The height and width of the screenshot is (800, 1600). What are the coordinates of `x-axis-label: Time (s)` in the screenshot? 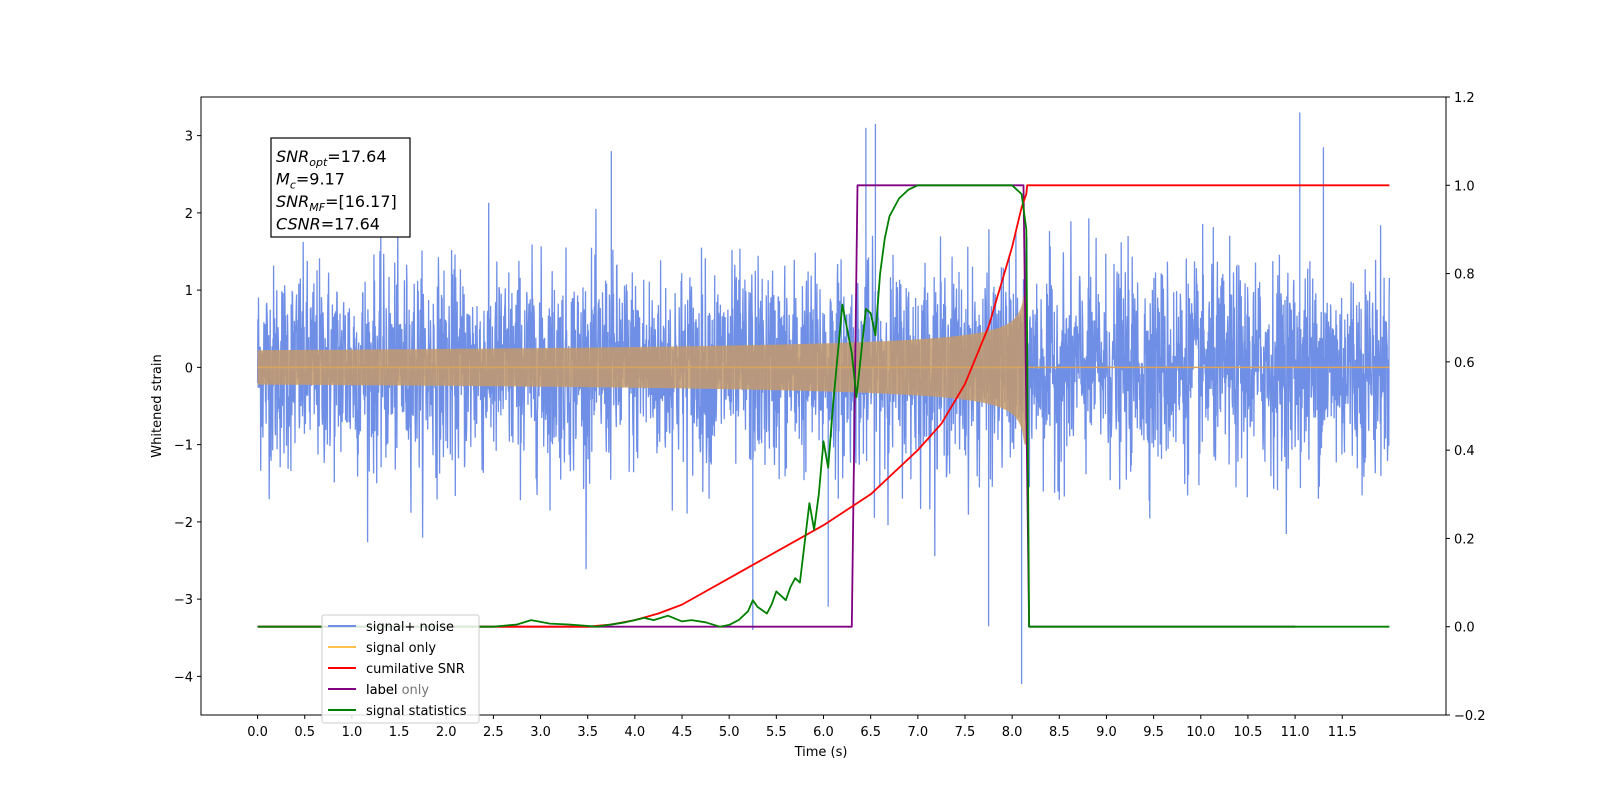 It's located at (821, 752).